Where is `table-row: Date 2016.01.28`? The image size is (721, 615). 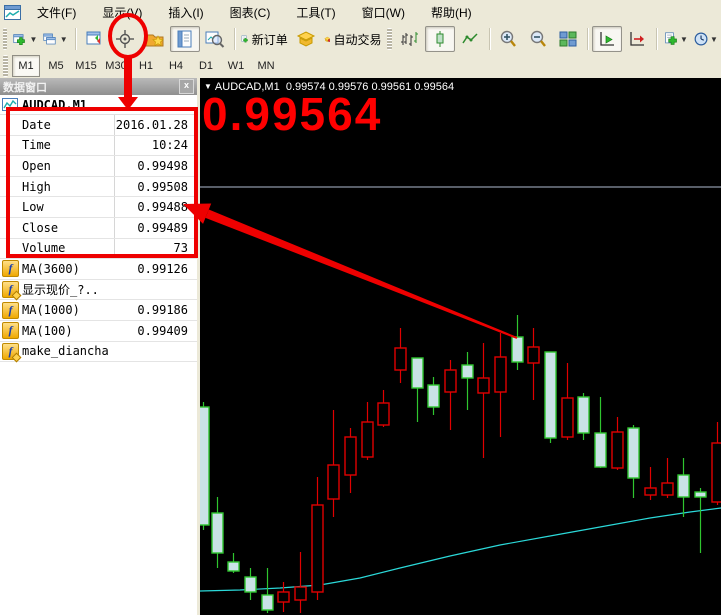 table-row: Date 2016.01.28 is located at coordinates (98, 125).